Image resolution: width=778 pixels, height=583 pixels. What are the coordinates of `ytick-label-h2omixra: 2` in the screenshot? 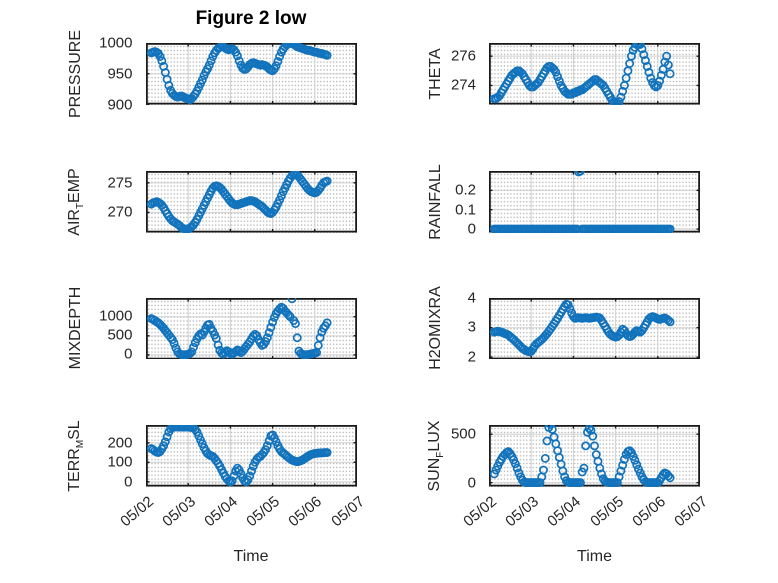 It's located at (471, 357).